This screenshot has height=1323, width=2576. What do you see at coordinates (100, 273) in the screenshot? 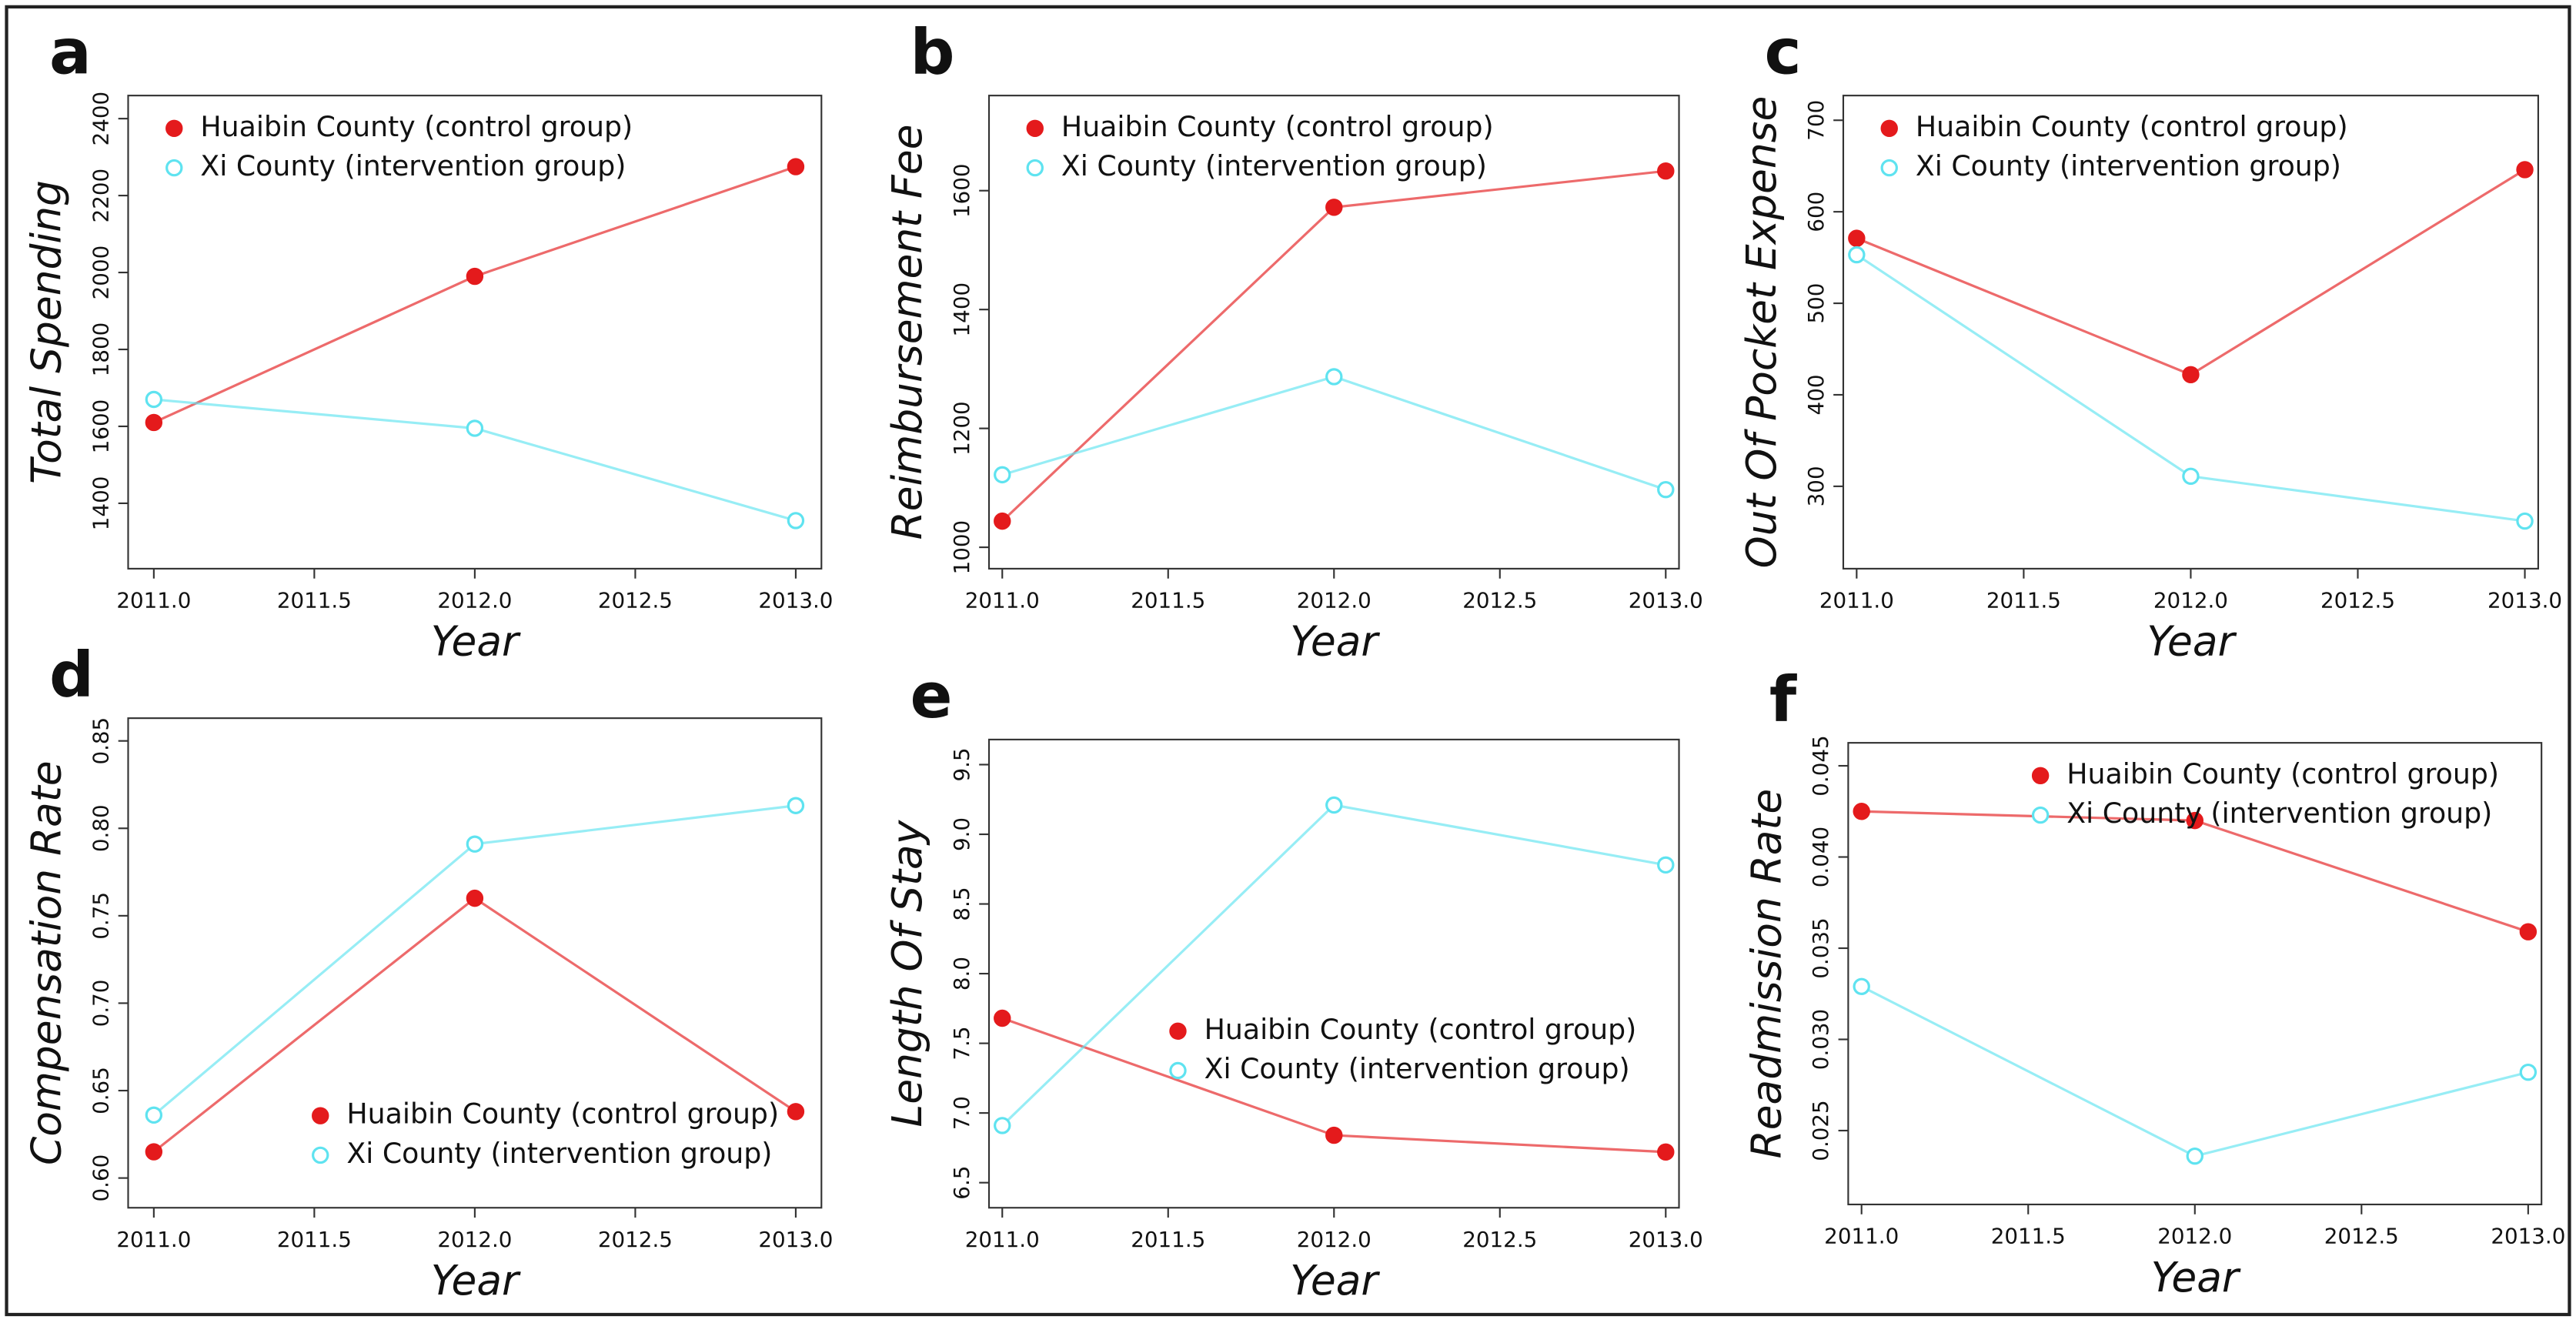
I see `y-tick-label: 2000` at bounding box center [100, 273].